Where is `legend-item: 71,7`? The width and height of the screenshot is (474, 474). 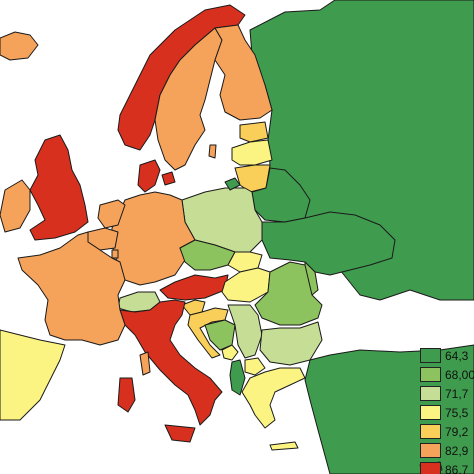 legend-item: 71,7 is located at coordinates (447, 393).